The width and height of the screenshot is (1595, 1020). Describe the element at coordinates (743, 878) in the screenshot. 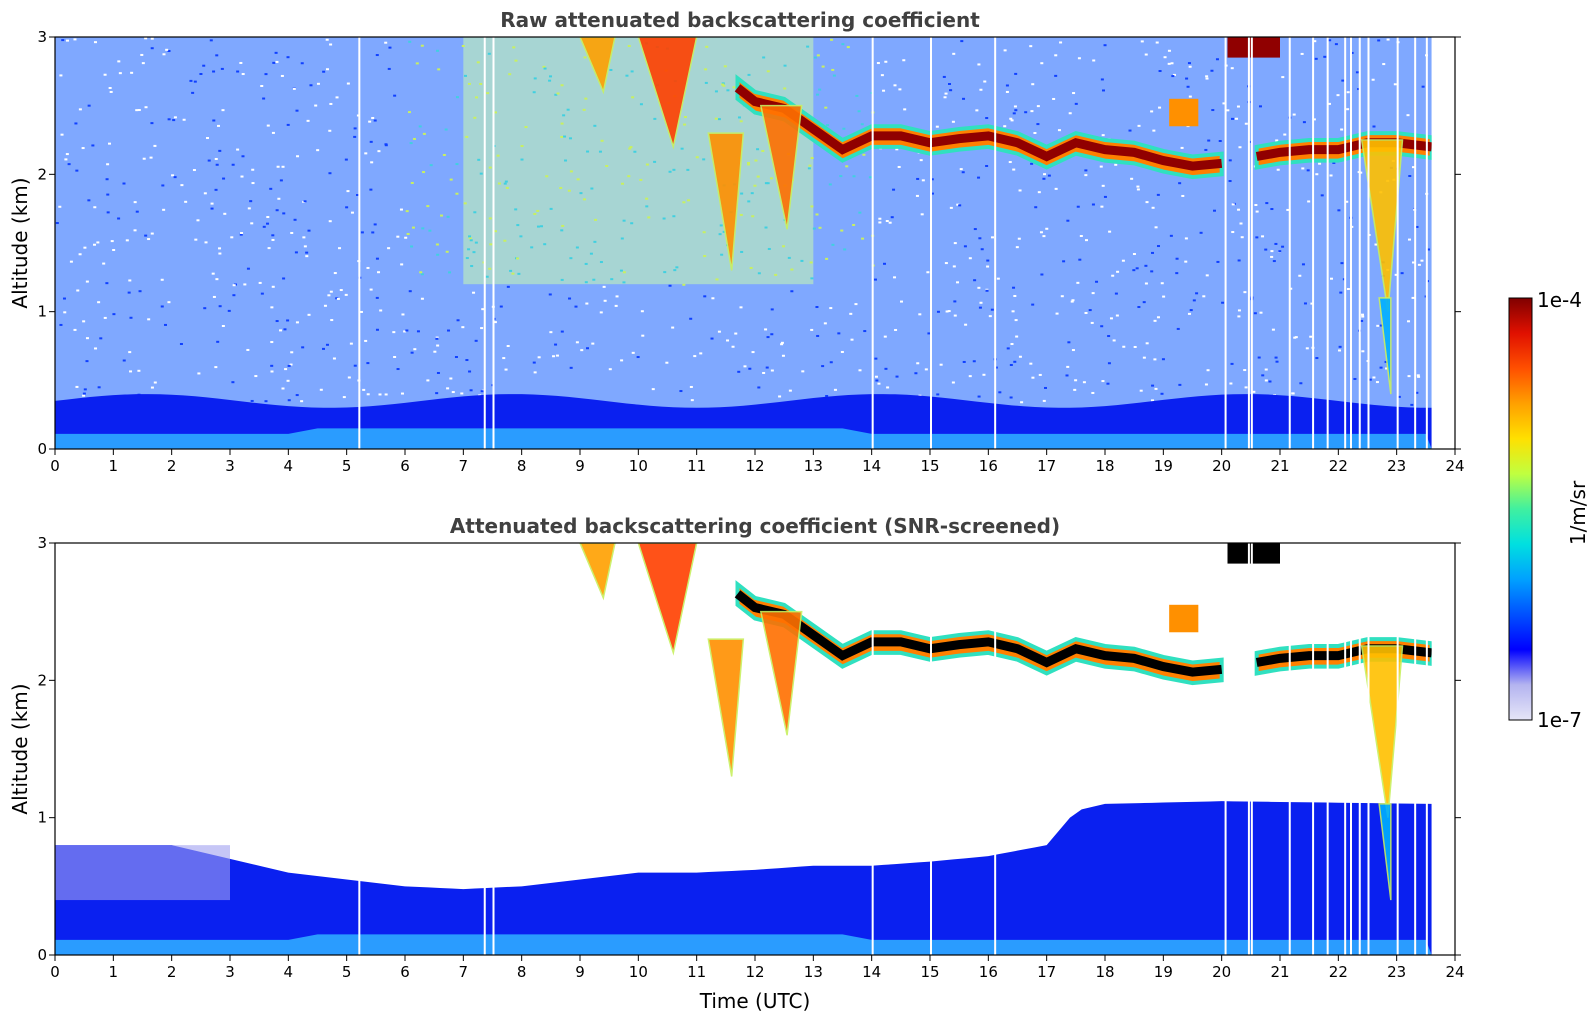

I see `boundary-layer` at that location.